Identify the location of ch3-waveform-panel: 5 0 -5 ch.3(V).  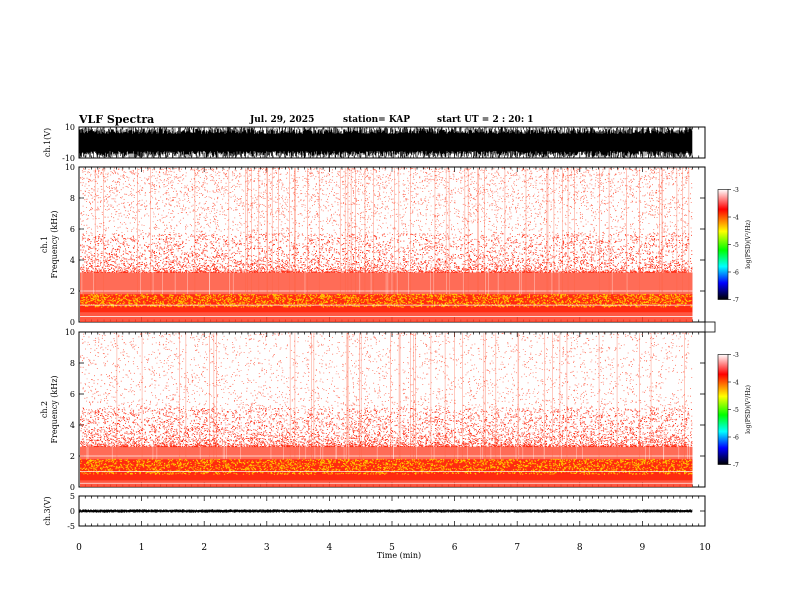
(374, 511).